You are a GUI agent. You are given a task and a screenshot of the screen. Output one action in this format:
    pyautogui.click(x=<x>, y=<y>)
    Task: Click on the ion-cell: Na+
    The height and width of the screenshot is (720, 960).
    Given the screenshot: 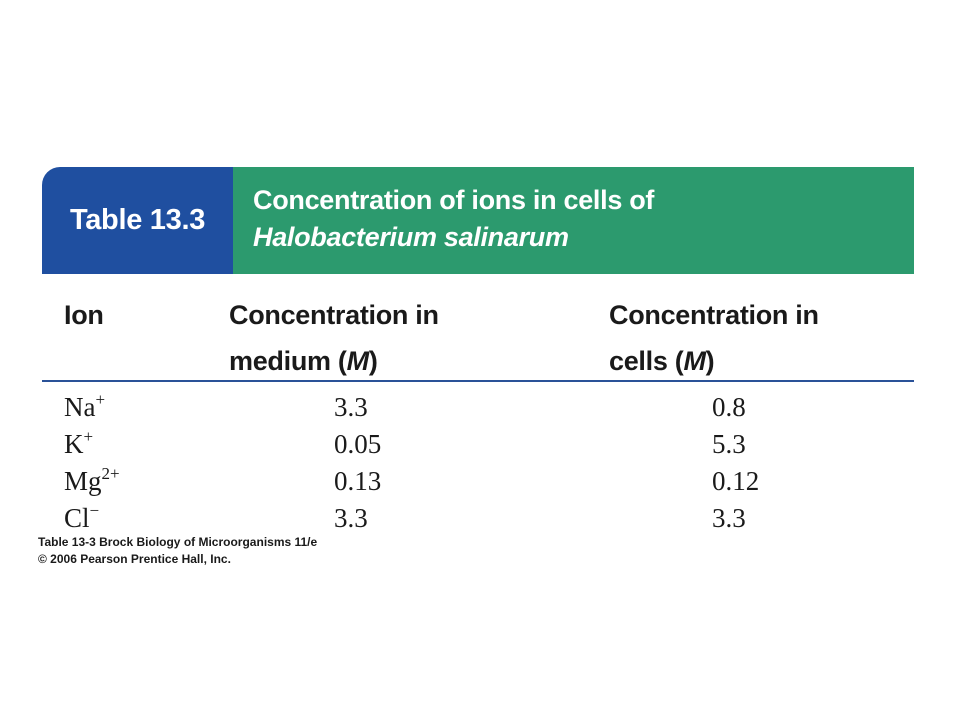 What is the action you would take?
    pyautogui.click(x=85, y=406)
    